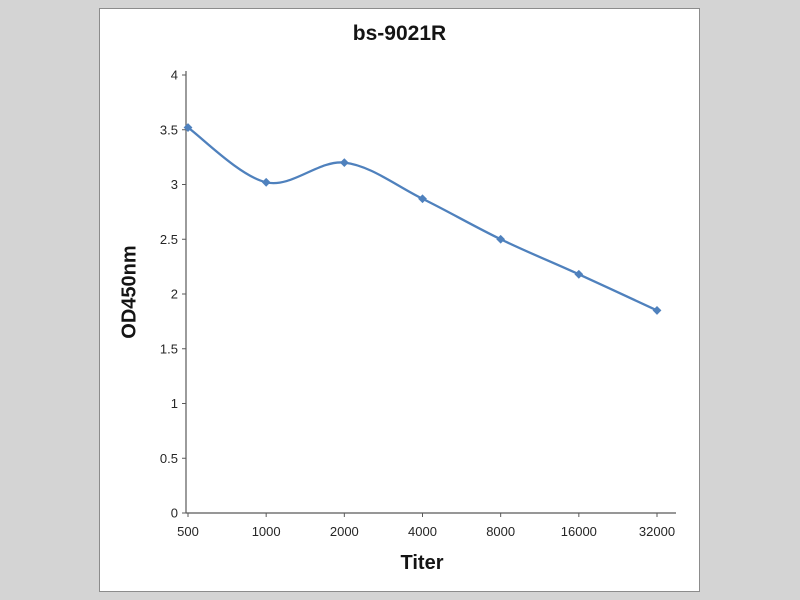 The image size is (800, 600). I want to click on y-tick-label: 3, so click(174, 184).